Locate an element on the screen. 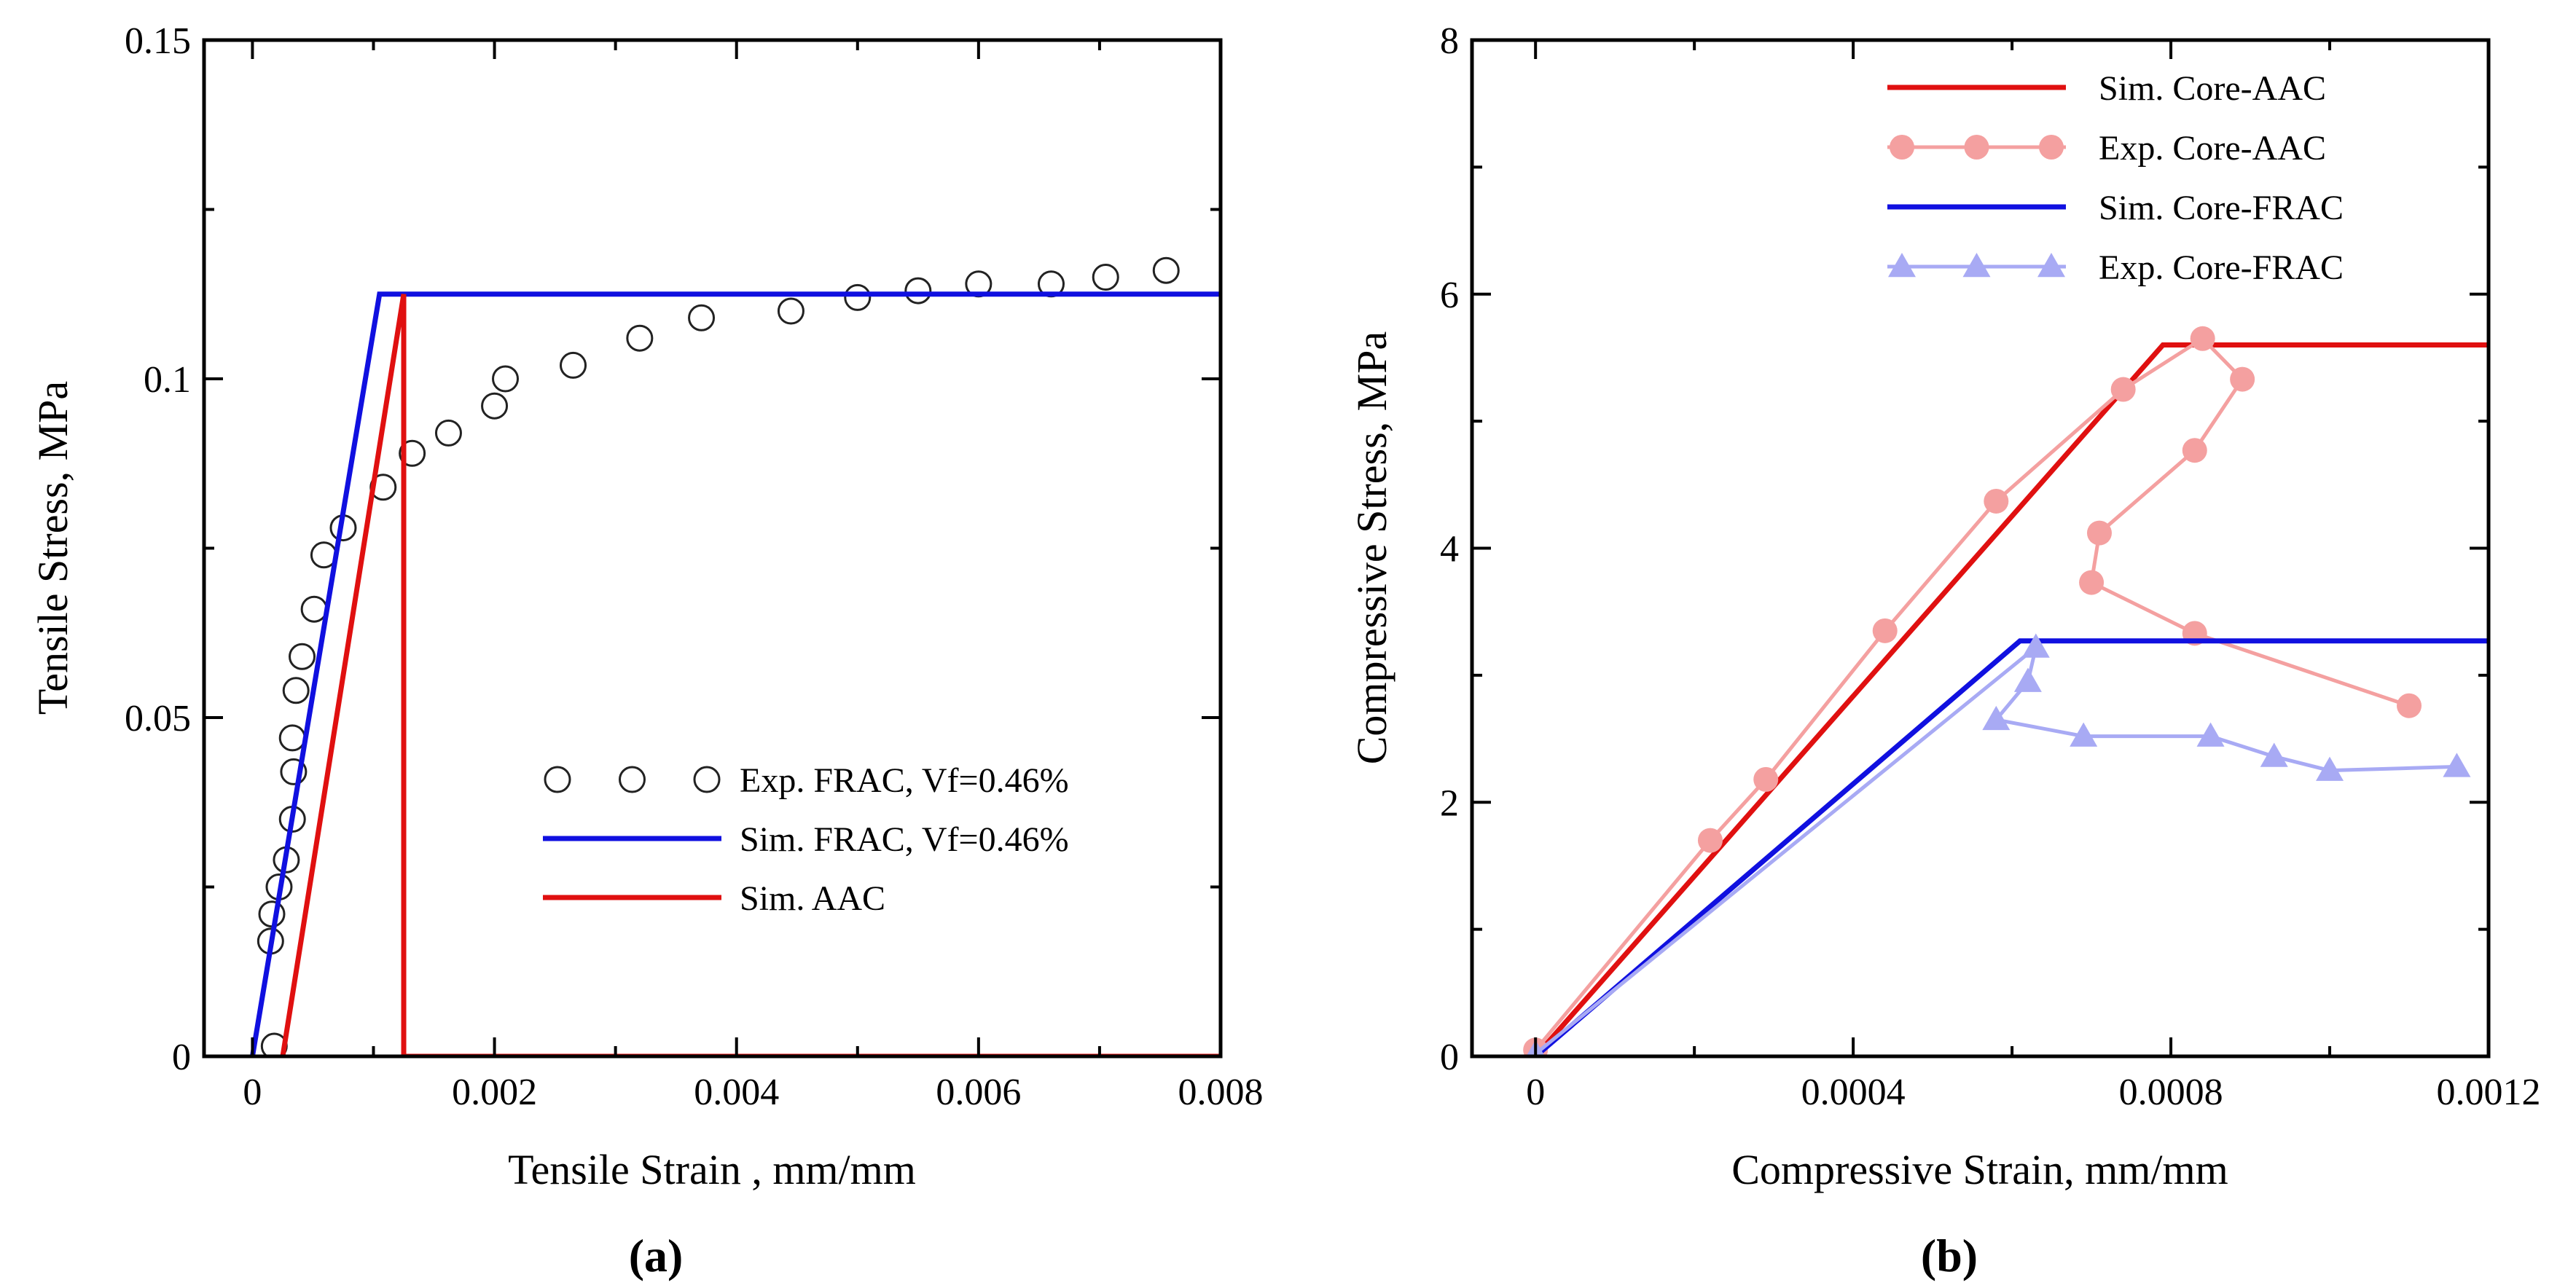  panel-b-y-tick-label: 8 is located at coordinates (1449, 41).